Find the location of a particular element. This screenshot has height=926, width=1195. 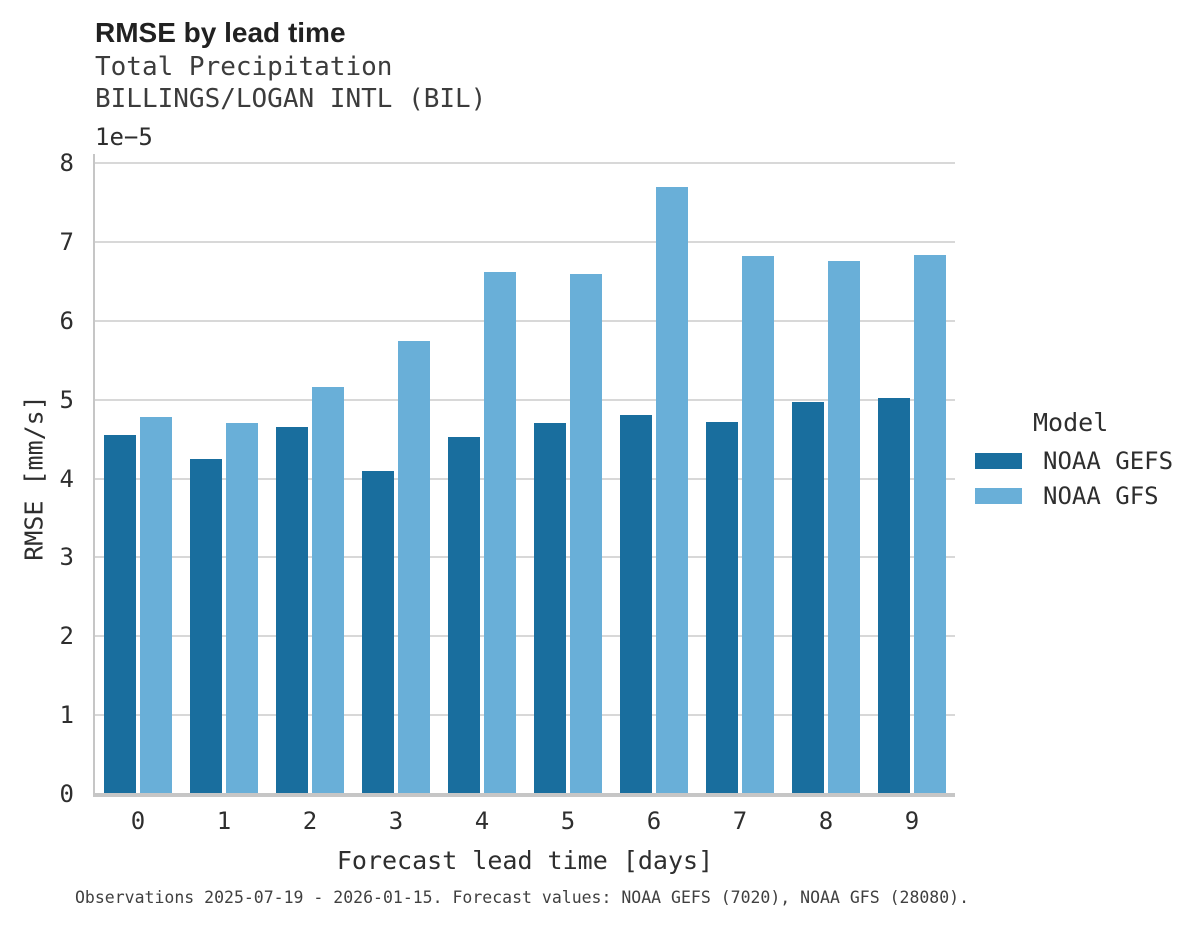

y-tick-label: 0 is located at coordinates (66, 794).